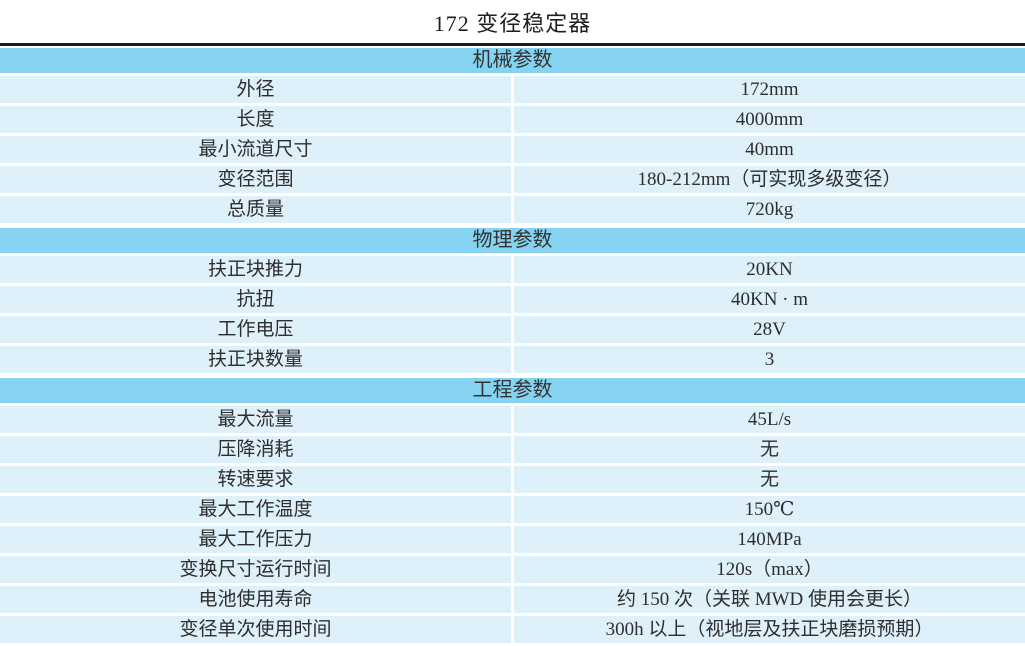  What do you see at coordinates (255, 509) in the screenshot?
I see `row-label: 最大工作温度` at bounding box center [255, 509].